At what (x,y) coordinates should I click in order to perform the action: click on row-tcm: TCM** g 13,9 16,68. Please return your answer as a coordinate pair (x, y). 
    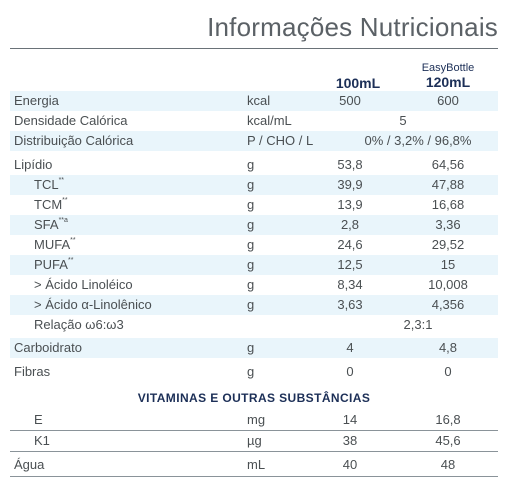
    Looking at the image, I should click on (254, 205).